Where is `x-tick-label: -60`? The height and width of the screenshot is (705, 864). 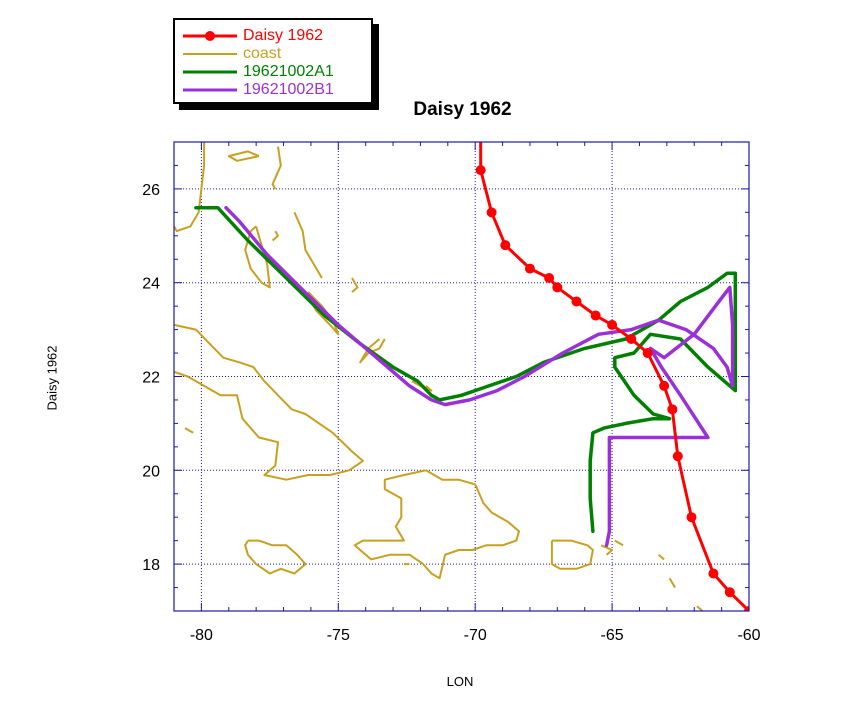
x-tick-label: -60 is located at coordinates (748, 635).